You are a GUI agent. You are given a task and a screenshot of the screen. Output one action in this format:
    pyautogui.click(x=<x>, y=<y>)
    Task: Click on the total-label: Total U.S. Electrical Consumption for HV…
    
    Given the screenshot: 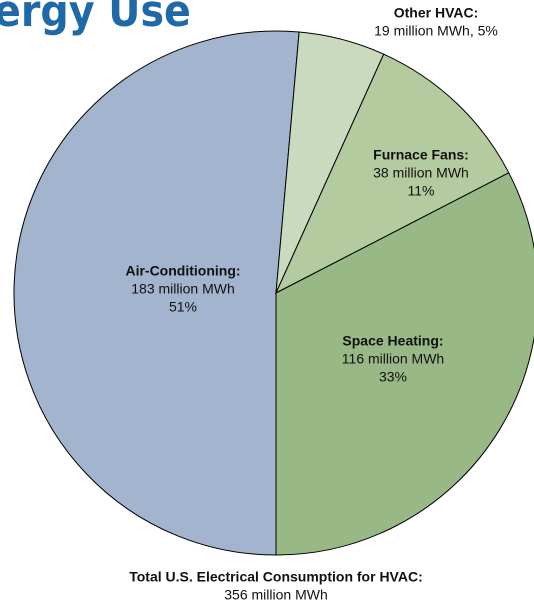 What is the action you would take?
    pyautogui.click(x=276, y=577)
    